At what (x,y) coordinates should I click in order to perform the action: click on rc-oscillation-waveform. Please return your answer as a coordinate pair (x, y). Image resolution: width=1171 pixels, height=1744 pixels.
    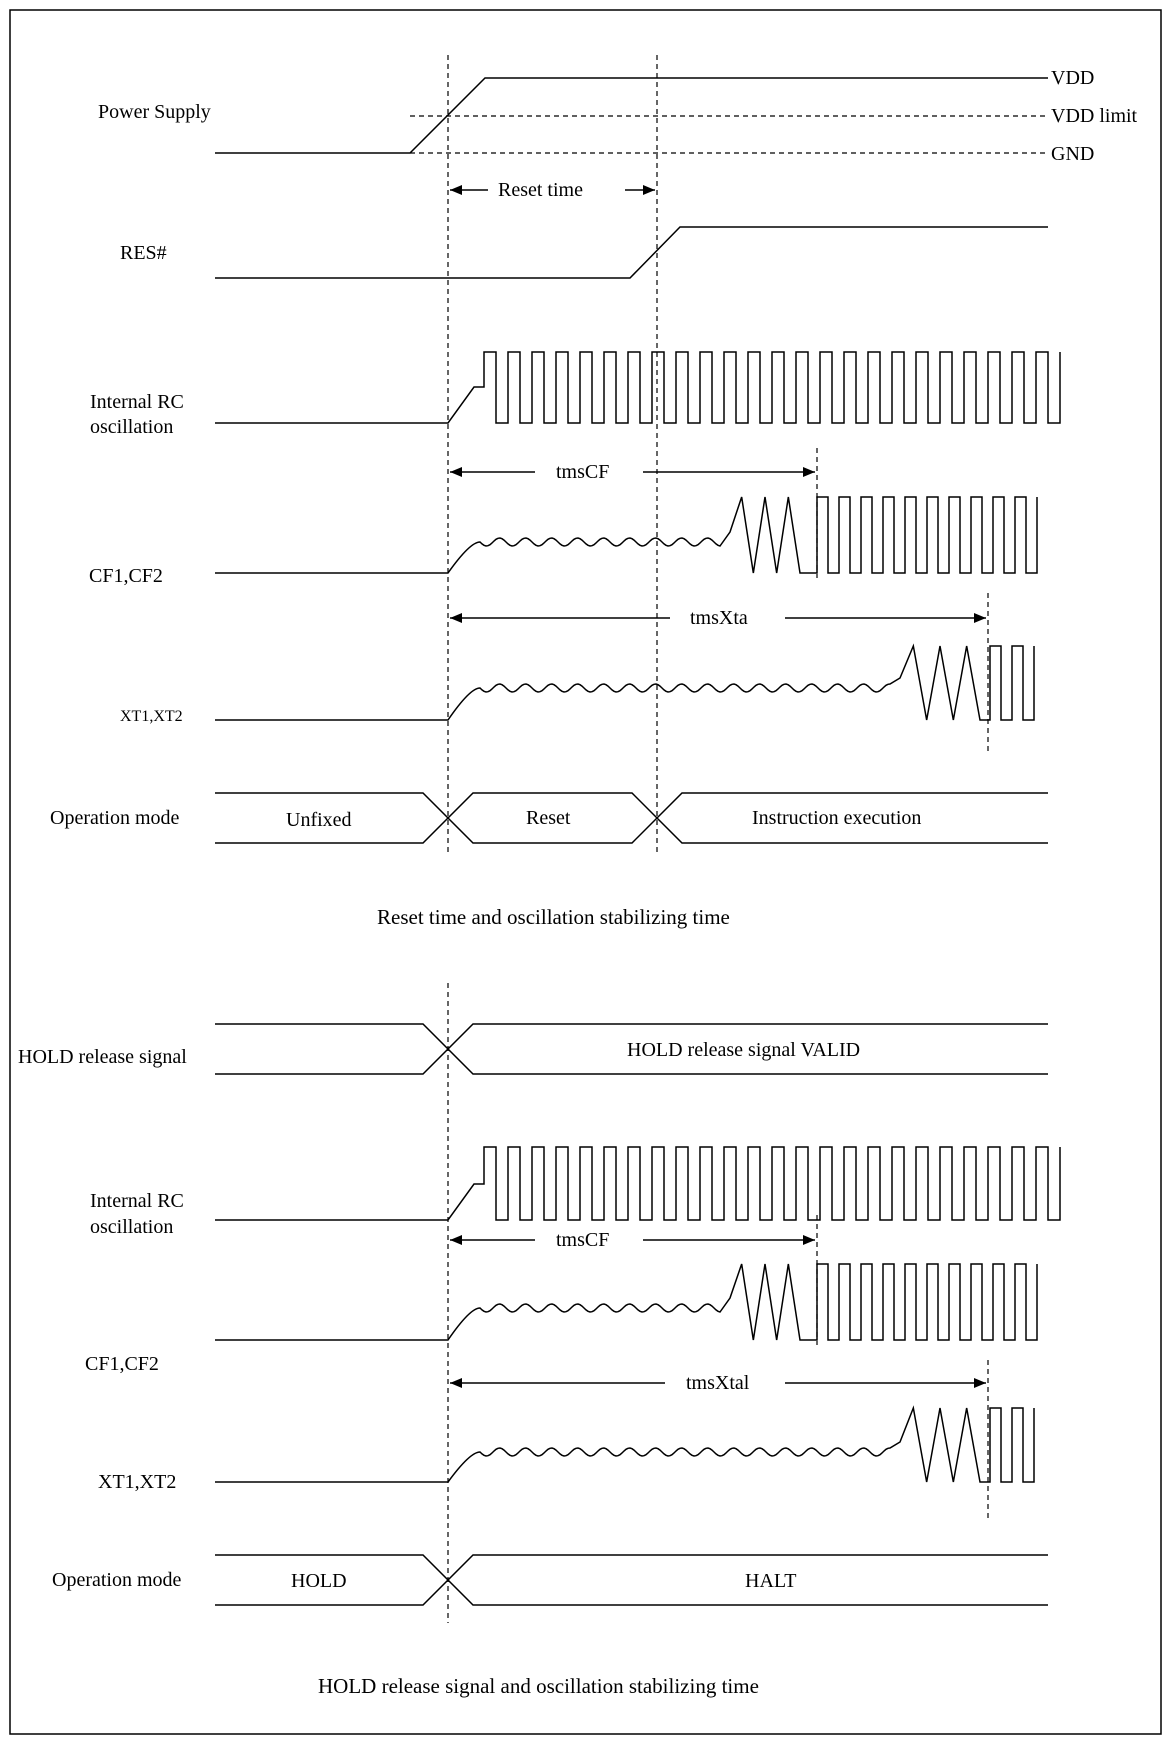
    Looking at the image, I should click on (638, 387).